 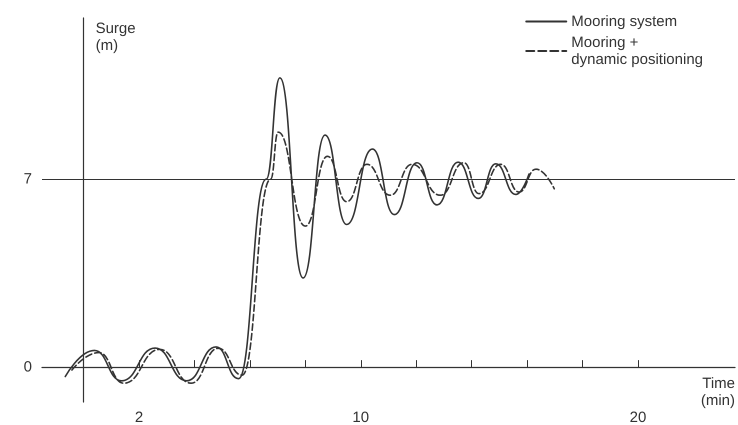 I want to click on y-axis-title: Surge (m), so click(x=116, y=37).